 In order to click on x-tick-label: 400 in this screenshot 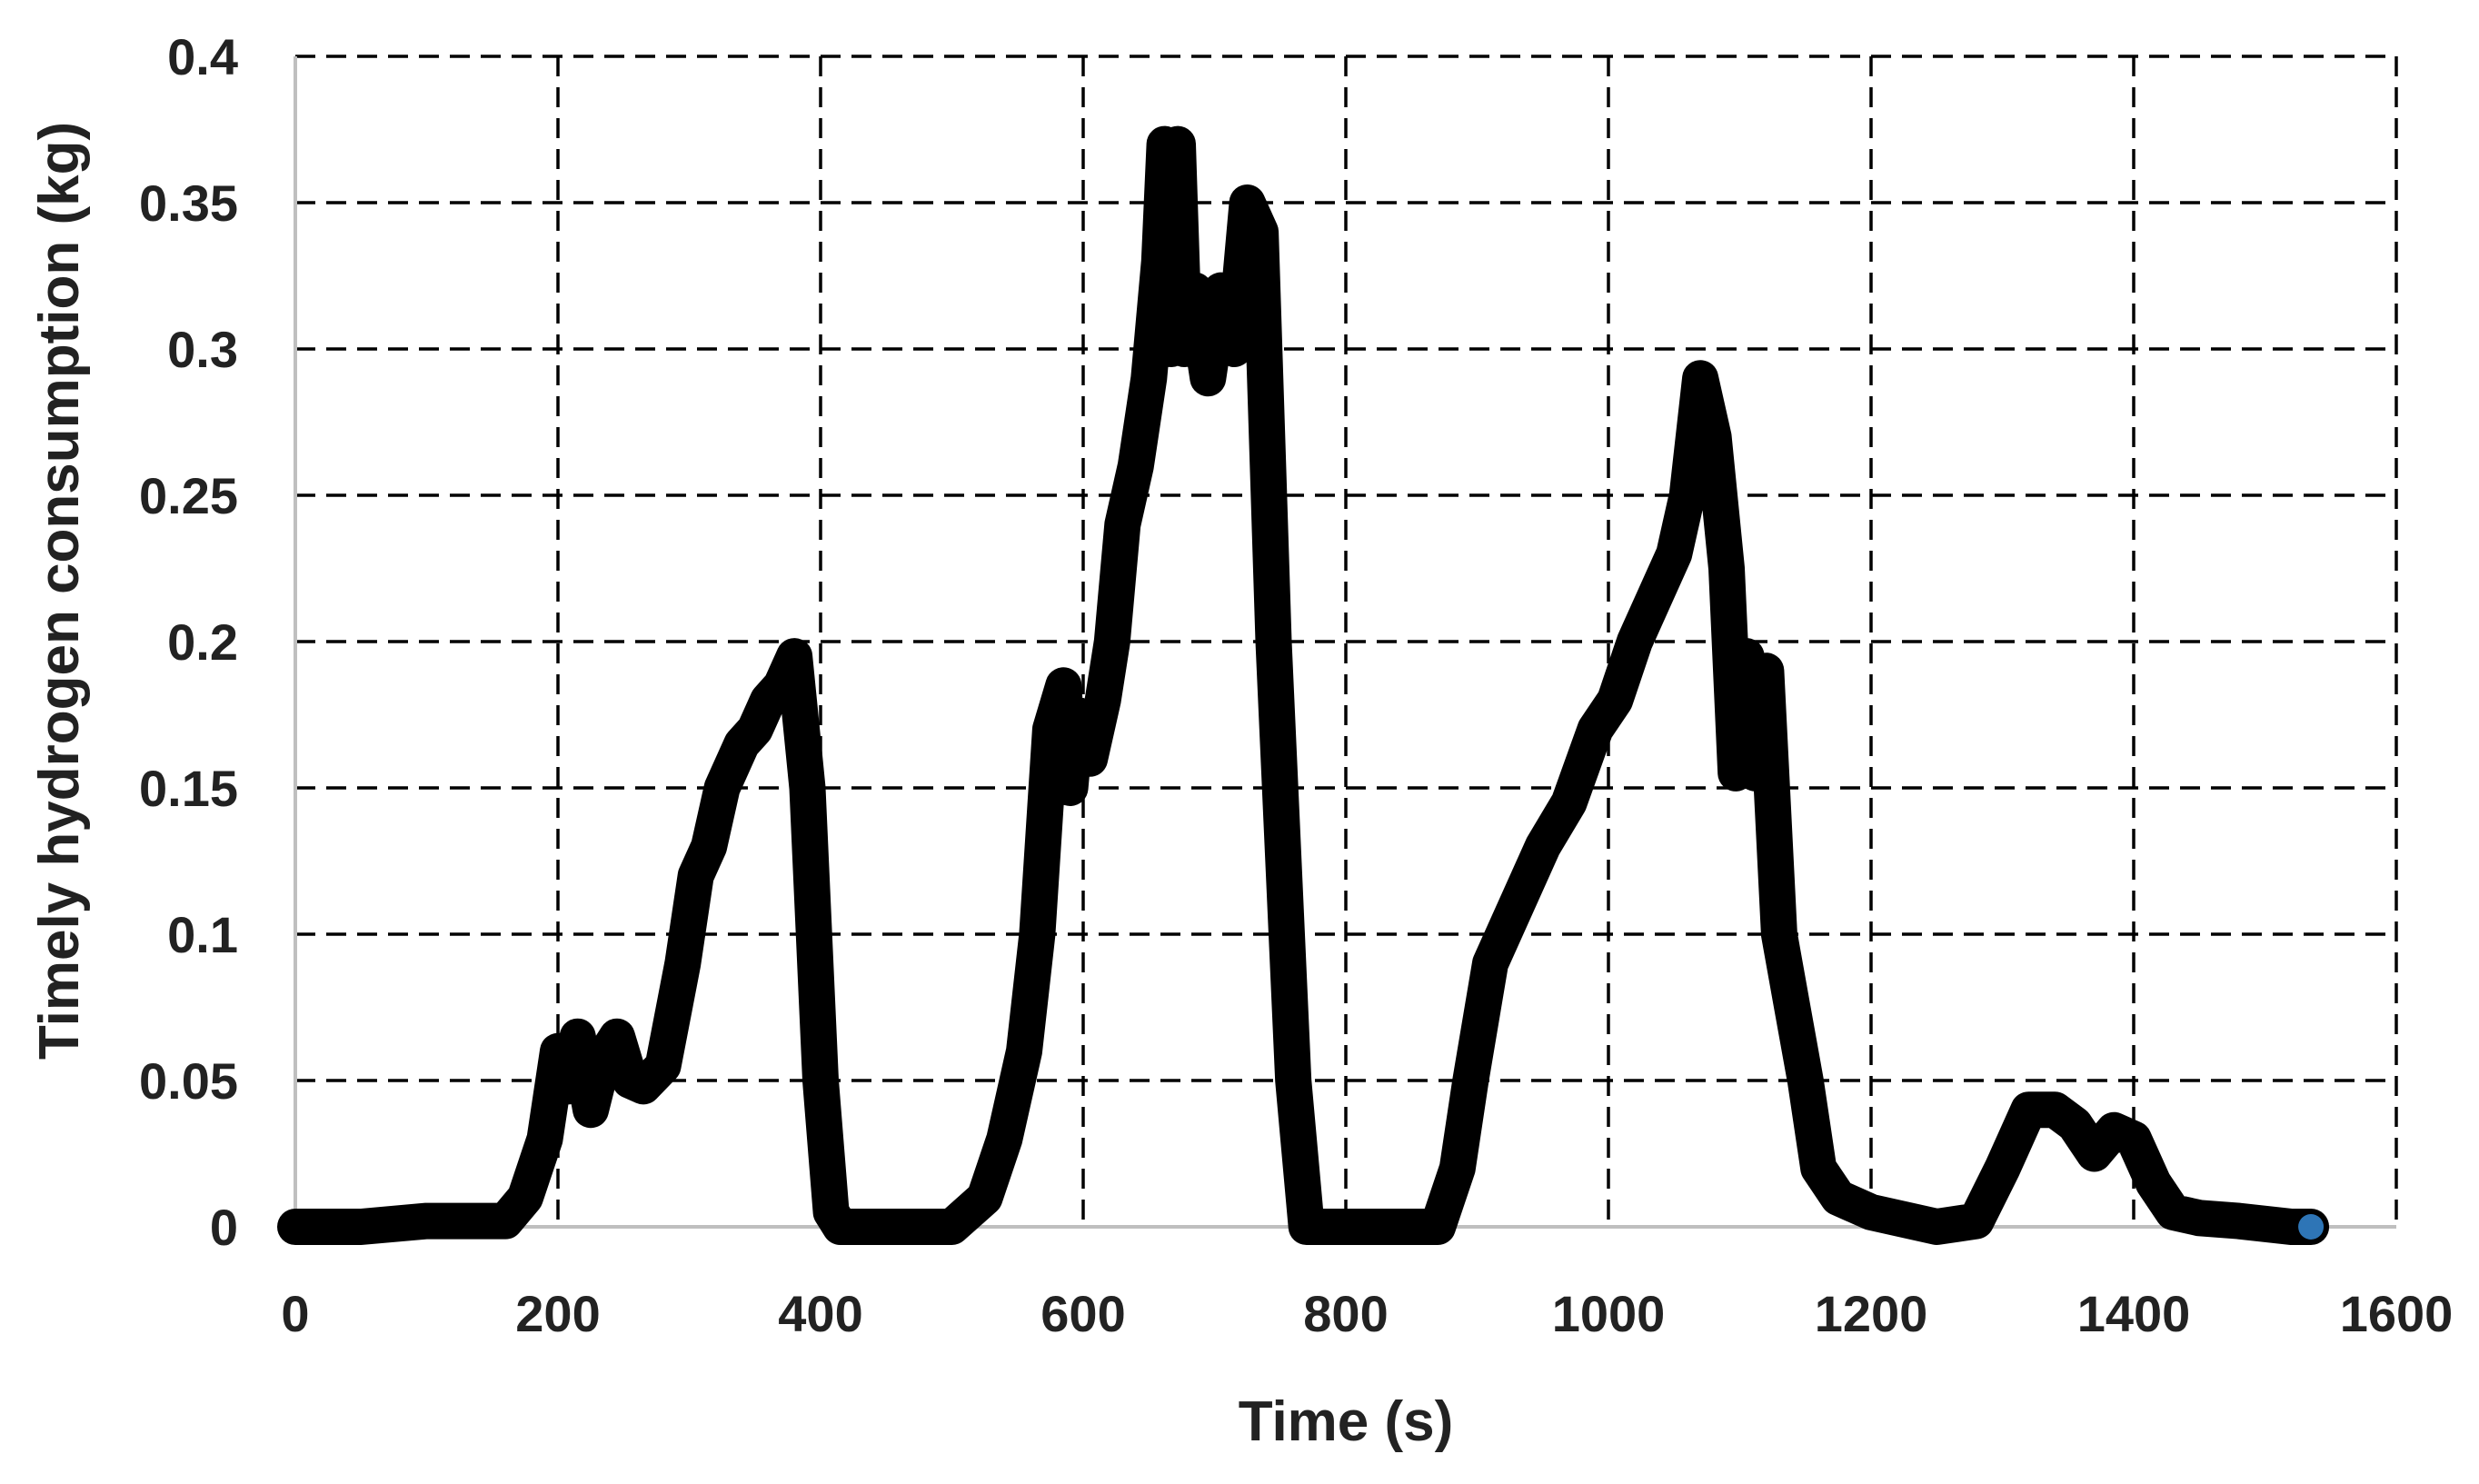, I will do `click(820, 1313)`.